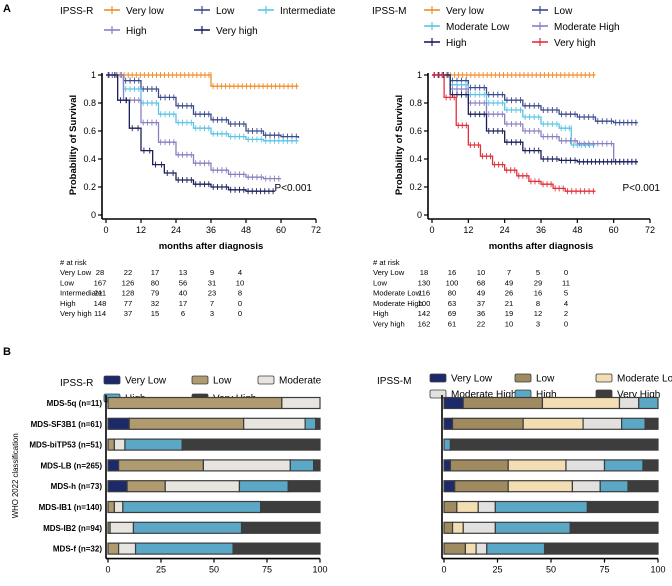 Image resolution: width=672 pixels, height=586 pixels. What do you see at coordinates (281, 230) in the screenshot?
I see `x-tick-label: 60` at bounding box center [281, 230].